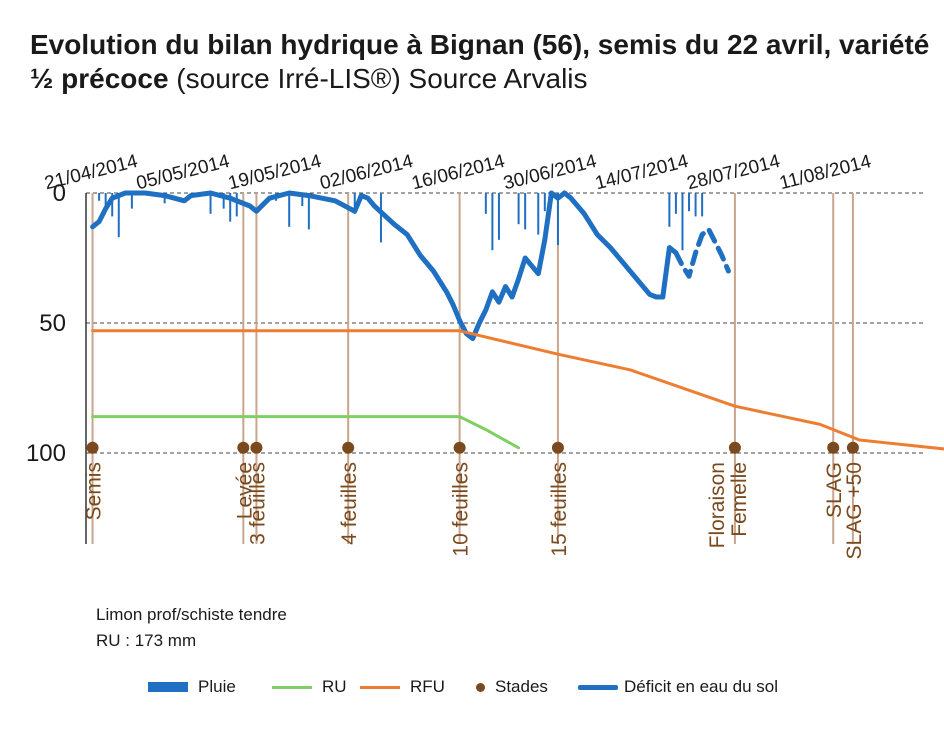 The image size is (944, 734). I want to click on stage-label: 15 feuilles, so click(559, 509).